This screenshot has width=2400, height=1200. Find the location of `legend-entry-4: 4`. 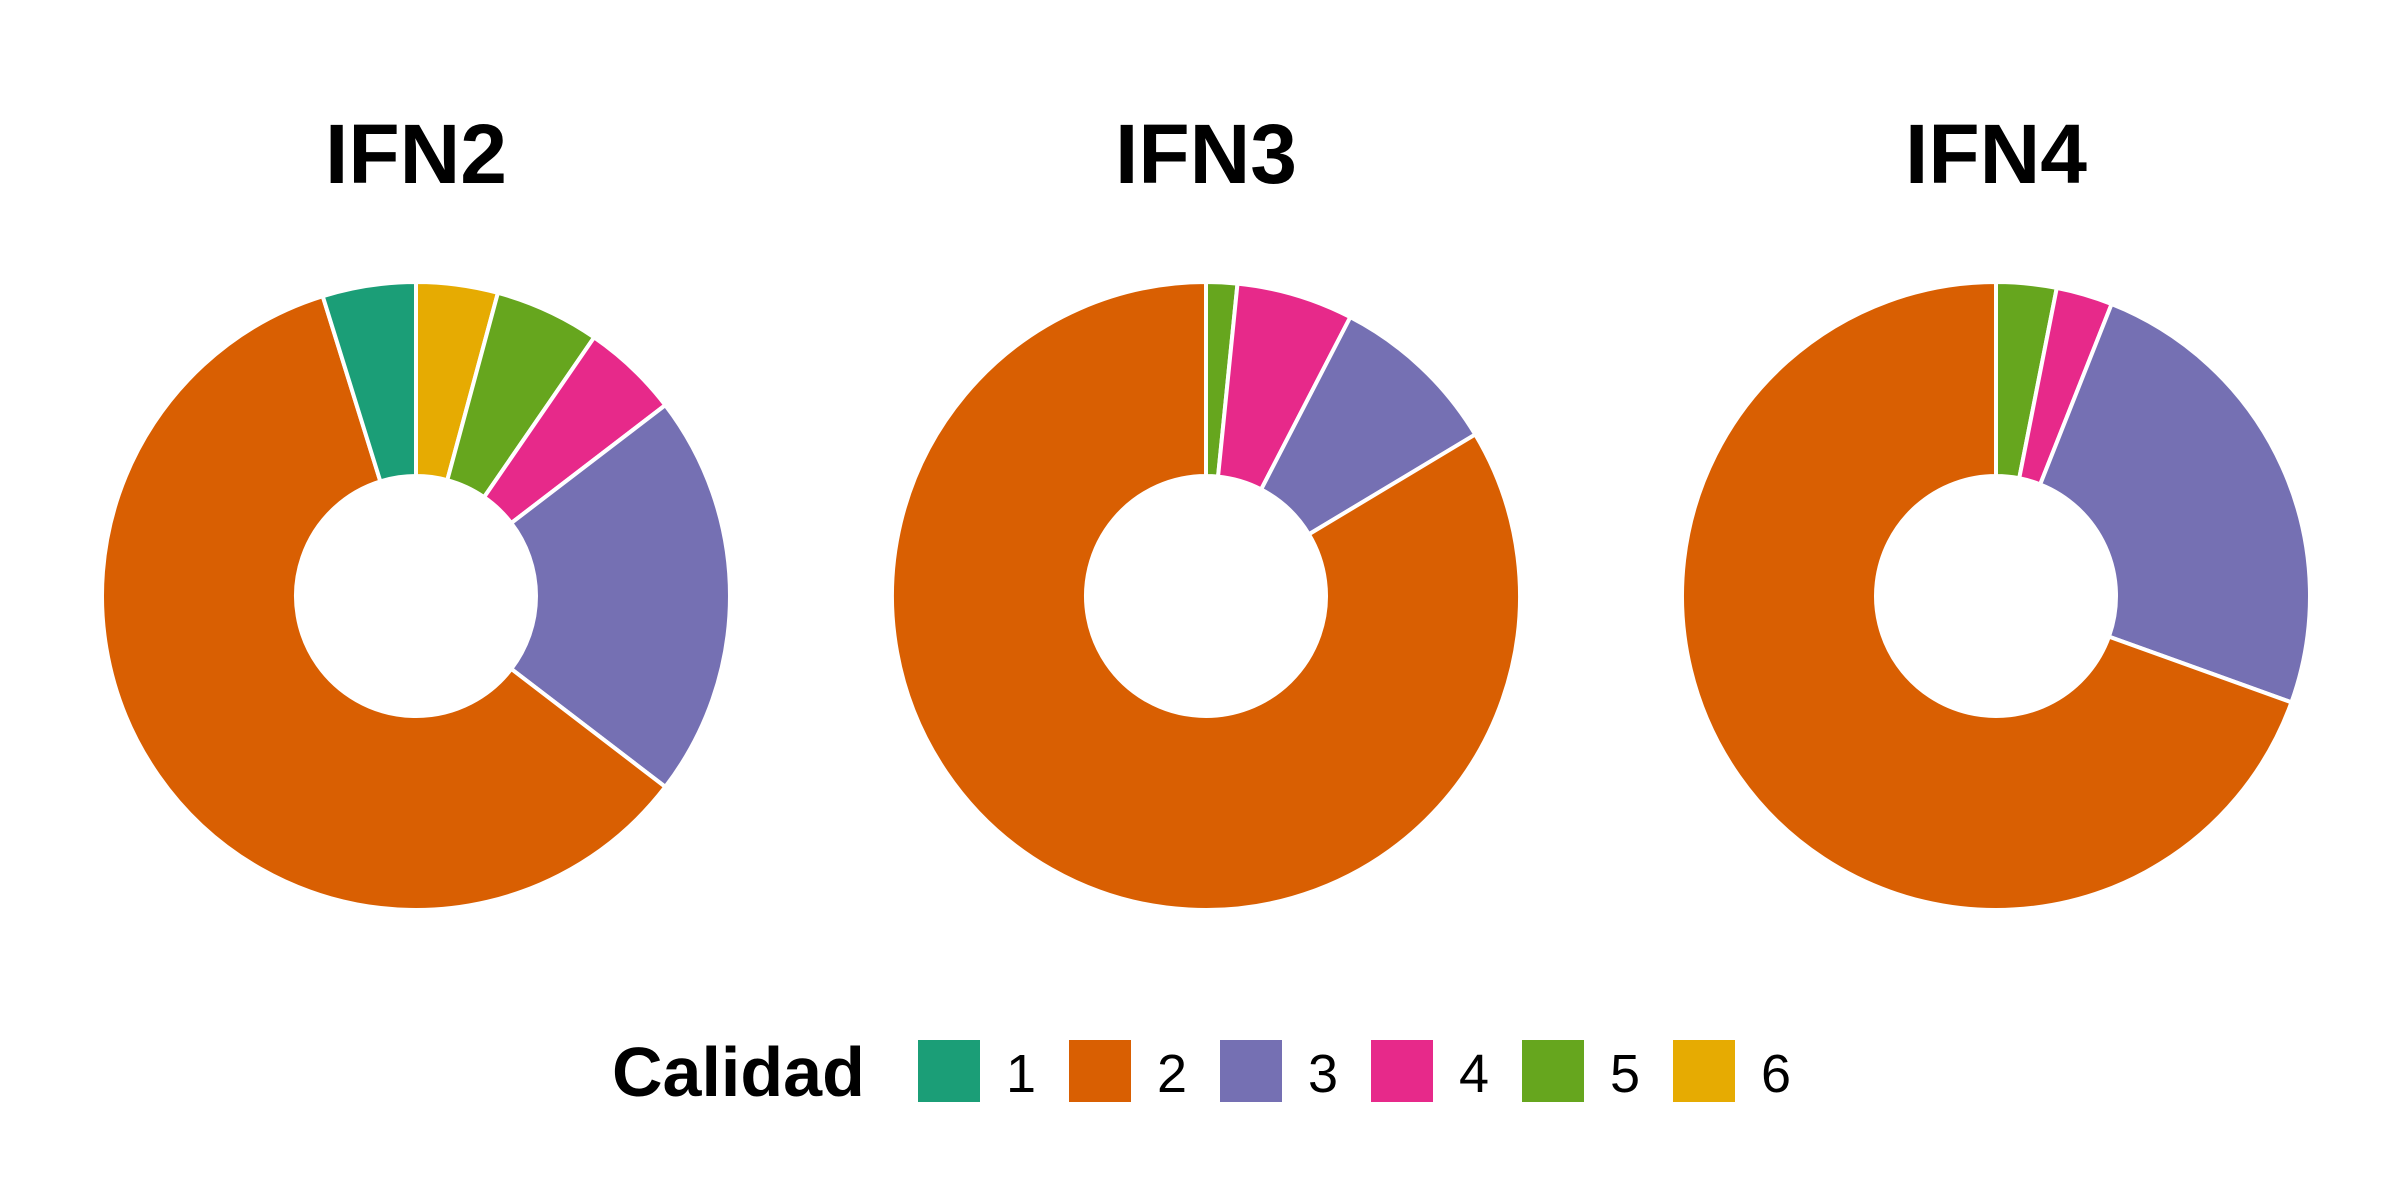

legend-entry-4: 4 is located at coordinates (1430, 1072).